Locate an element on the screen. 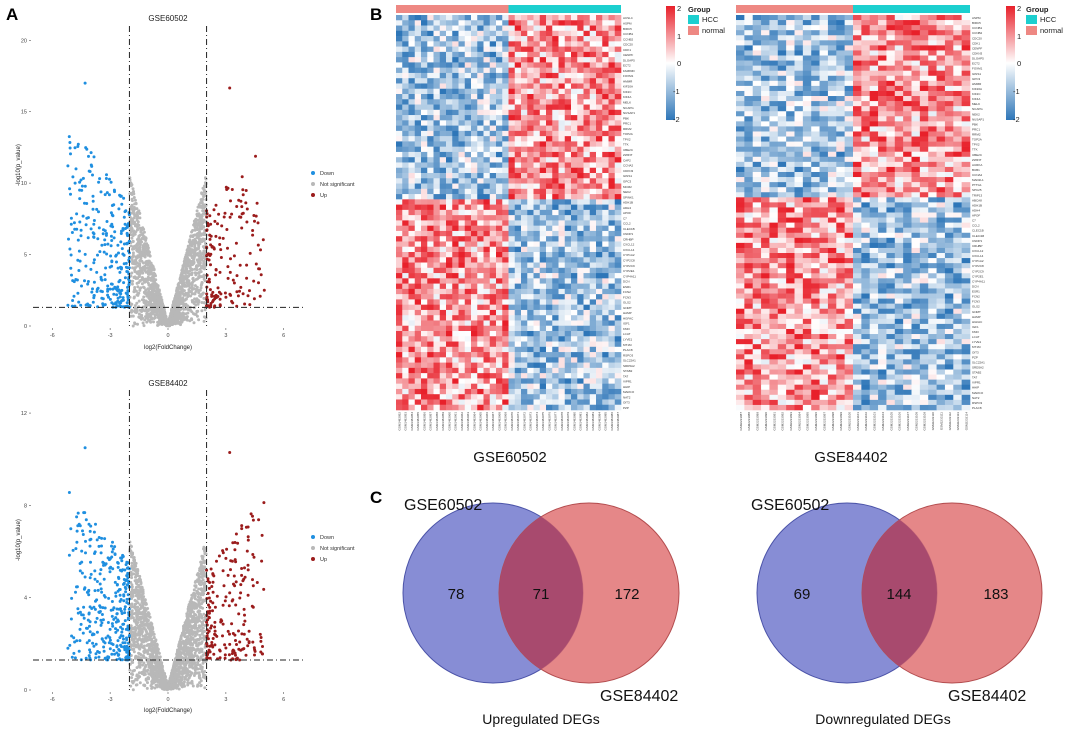 This screenshot has height=729, width=1065. x-tick-label: 0 is located at coordinates (167, 336).